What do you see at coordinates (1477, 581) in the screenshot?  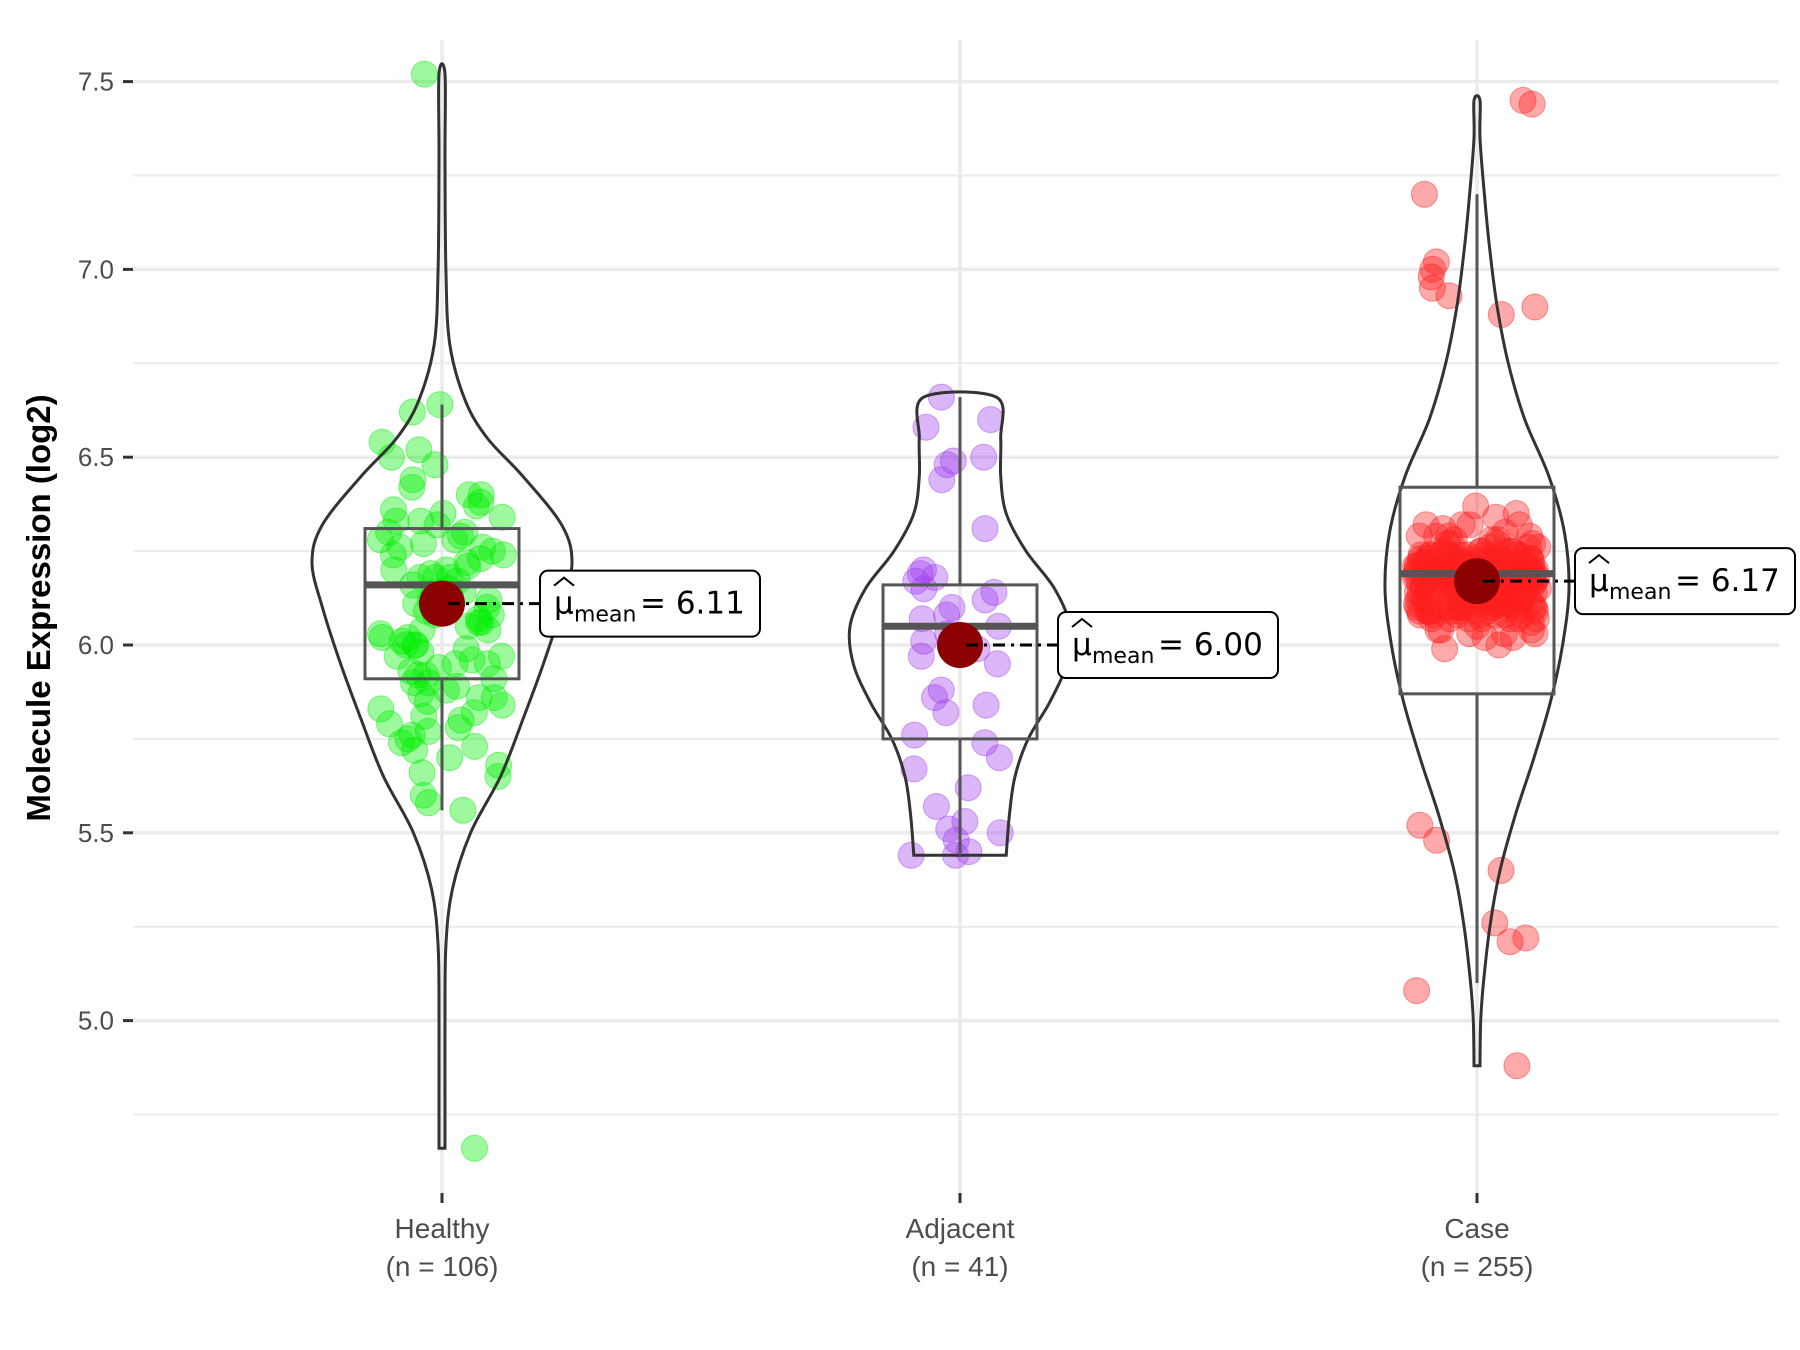 I see `mean-marker` at bounding box center [1477, 581].